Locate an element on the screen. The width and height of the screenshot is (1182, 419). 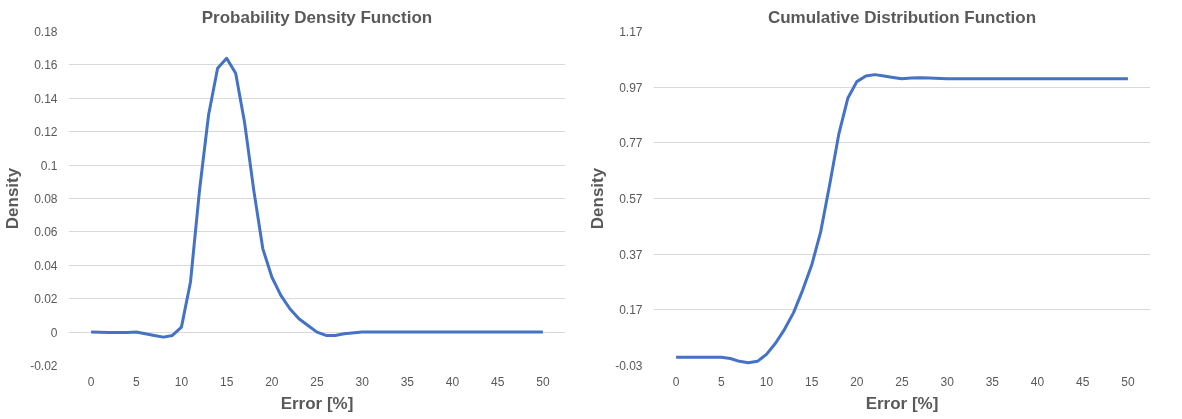
y-tick-label: 0.04 is located at coordinates (46, 265).